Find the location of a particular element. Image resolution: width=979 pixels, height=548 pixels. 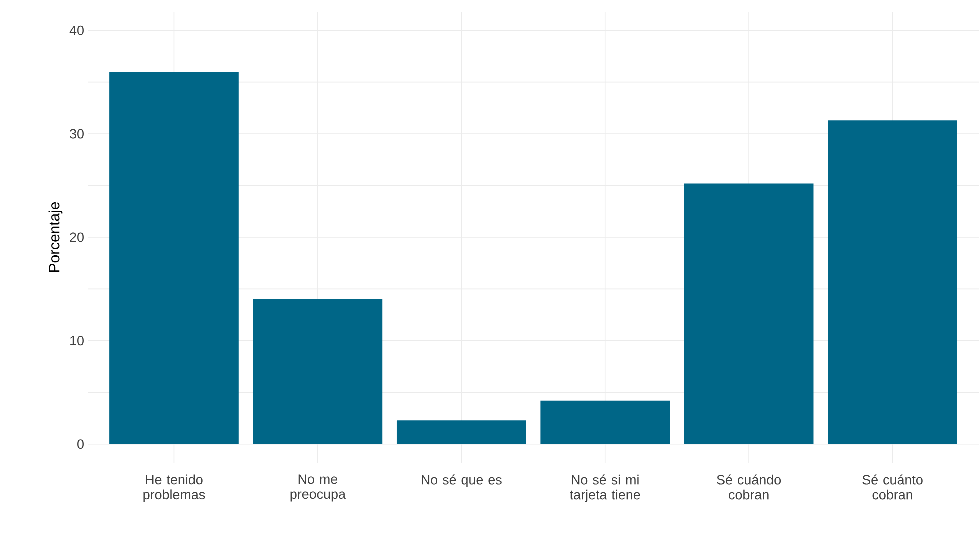

y-tick-label: 20 is located at coordinates (77, 237).